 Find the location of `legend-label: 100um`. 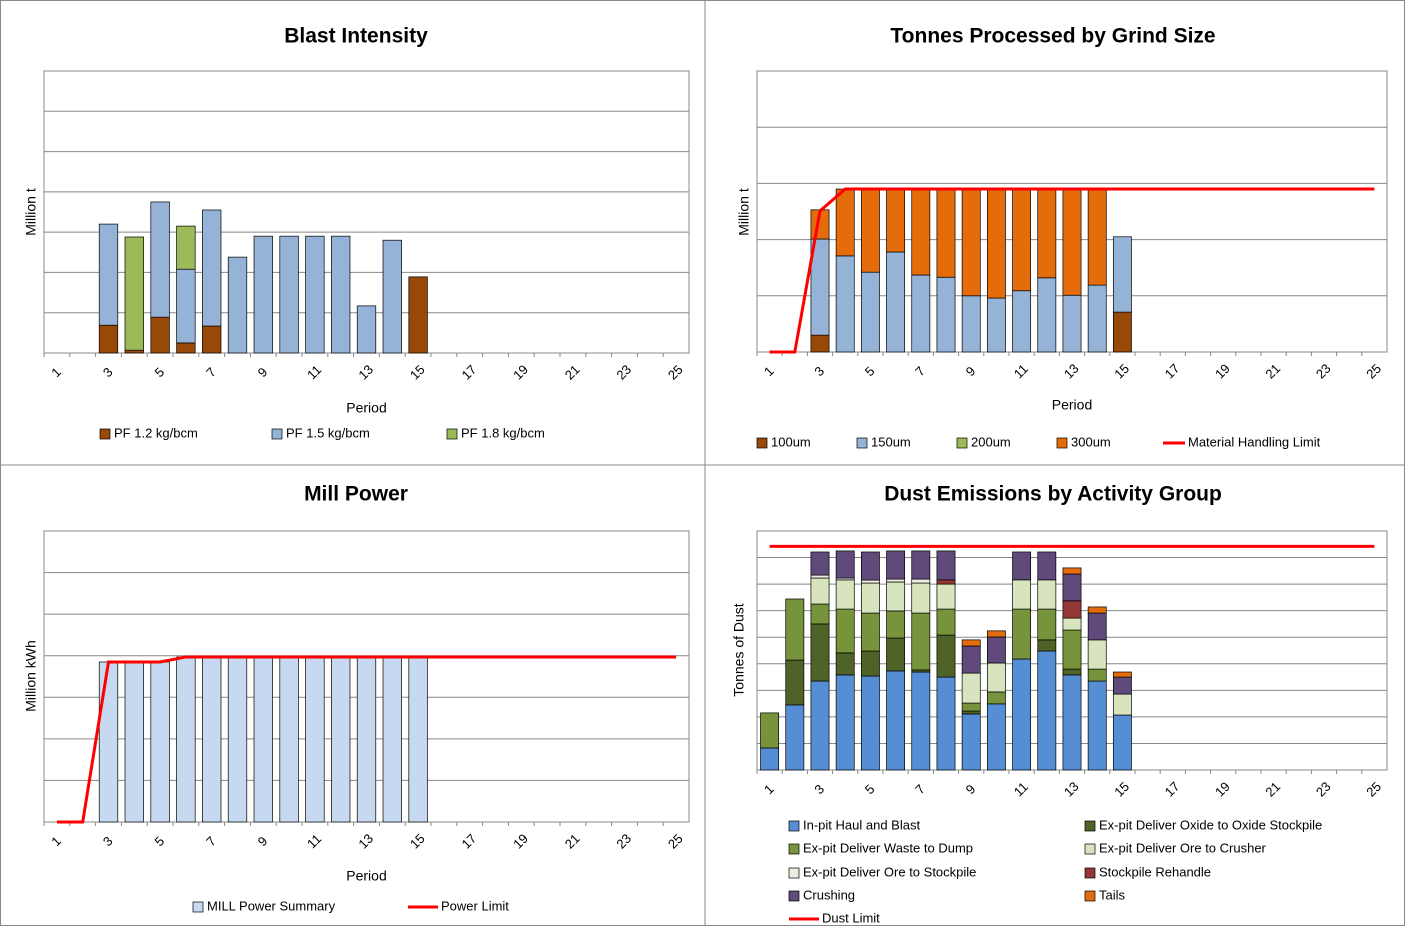

legend-label: 100um is located at coordinates (791, 441).